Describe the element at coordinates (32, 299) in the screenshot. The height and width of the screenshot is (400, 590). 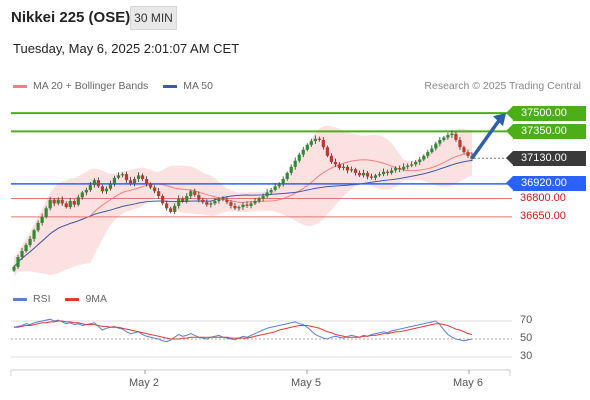
I see `legend-item-rsi: RSI` at that location.